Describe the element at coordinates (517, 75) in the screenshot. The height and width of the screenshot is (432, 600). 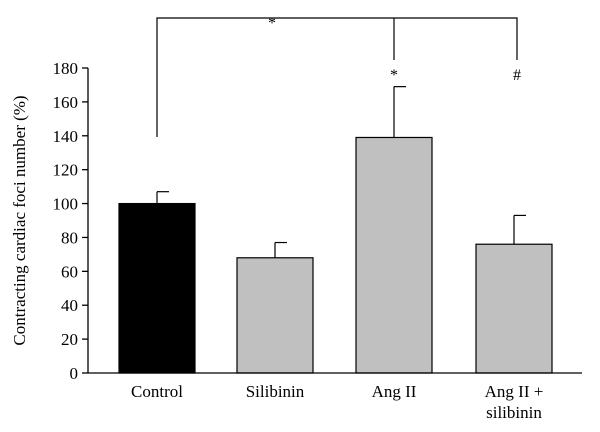
I see `combo-hash-label: #` at that location.